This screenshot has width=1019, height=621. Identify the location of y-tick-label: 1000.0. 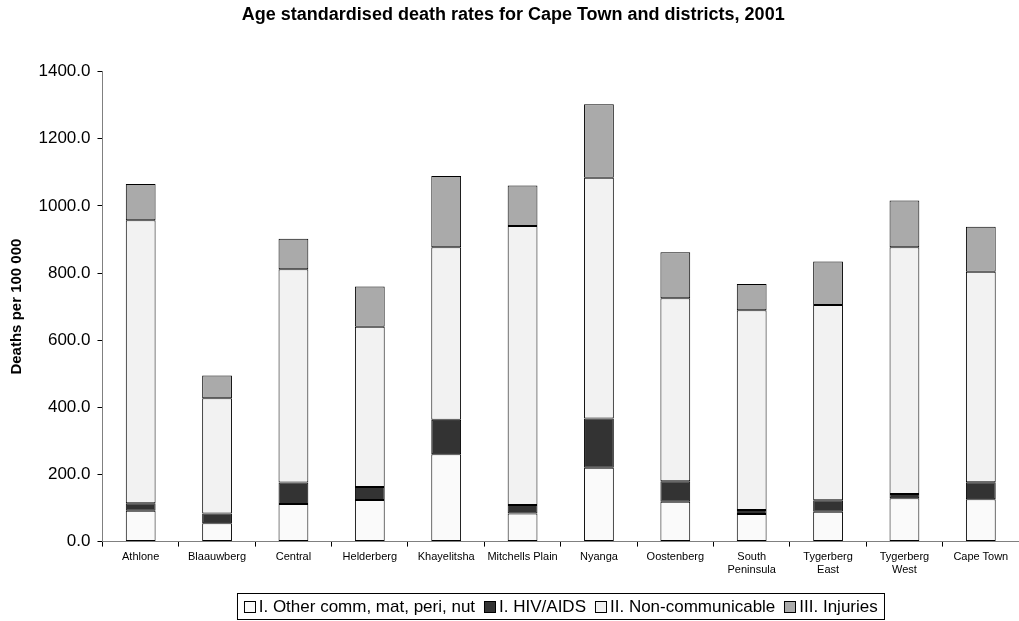
(64, 205).